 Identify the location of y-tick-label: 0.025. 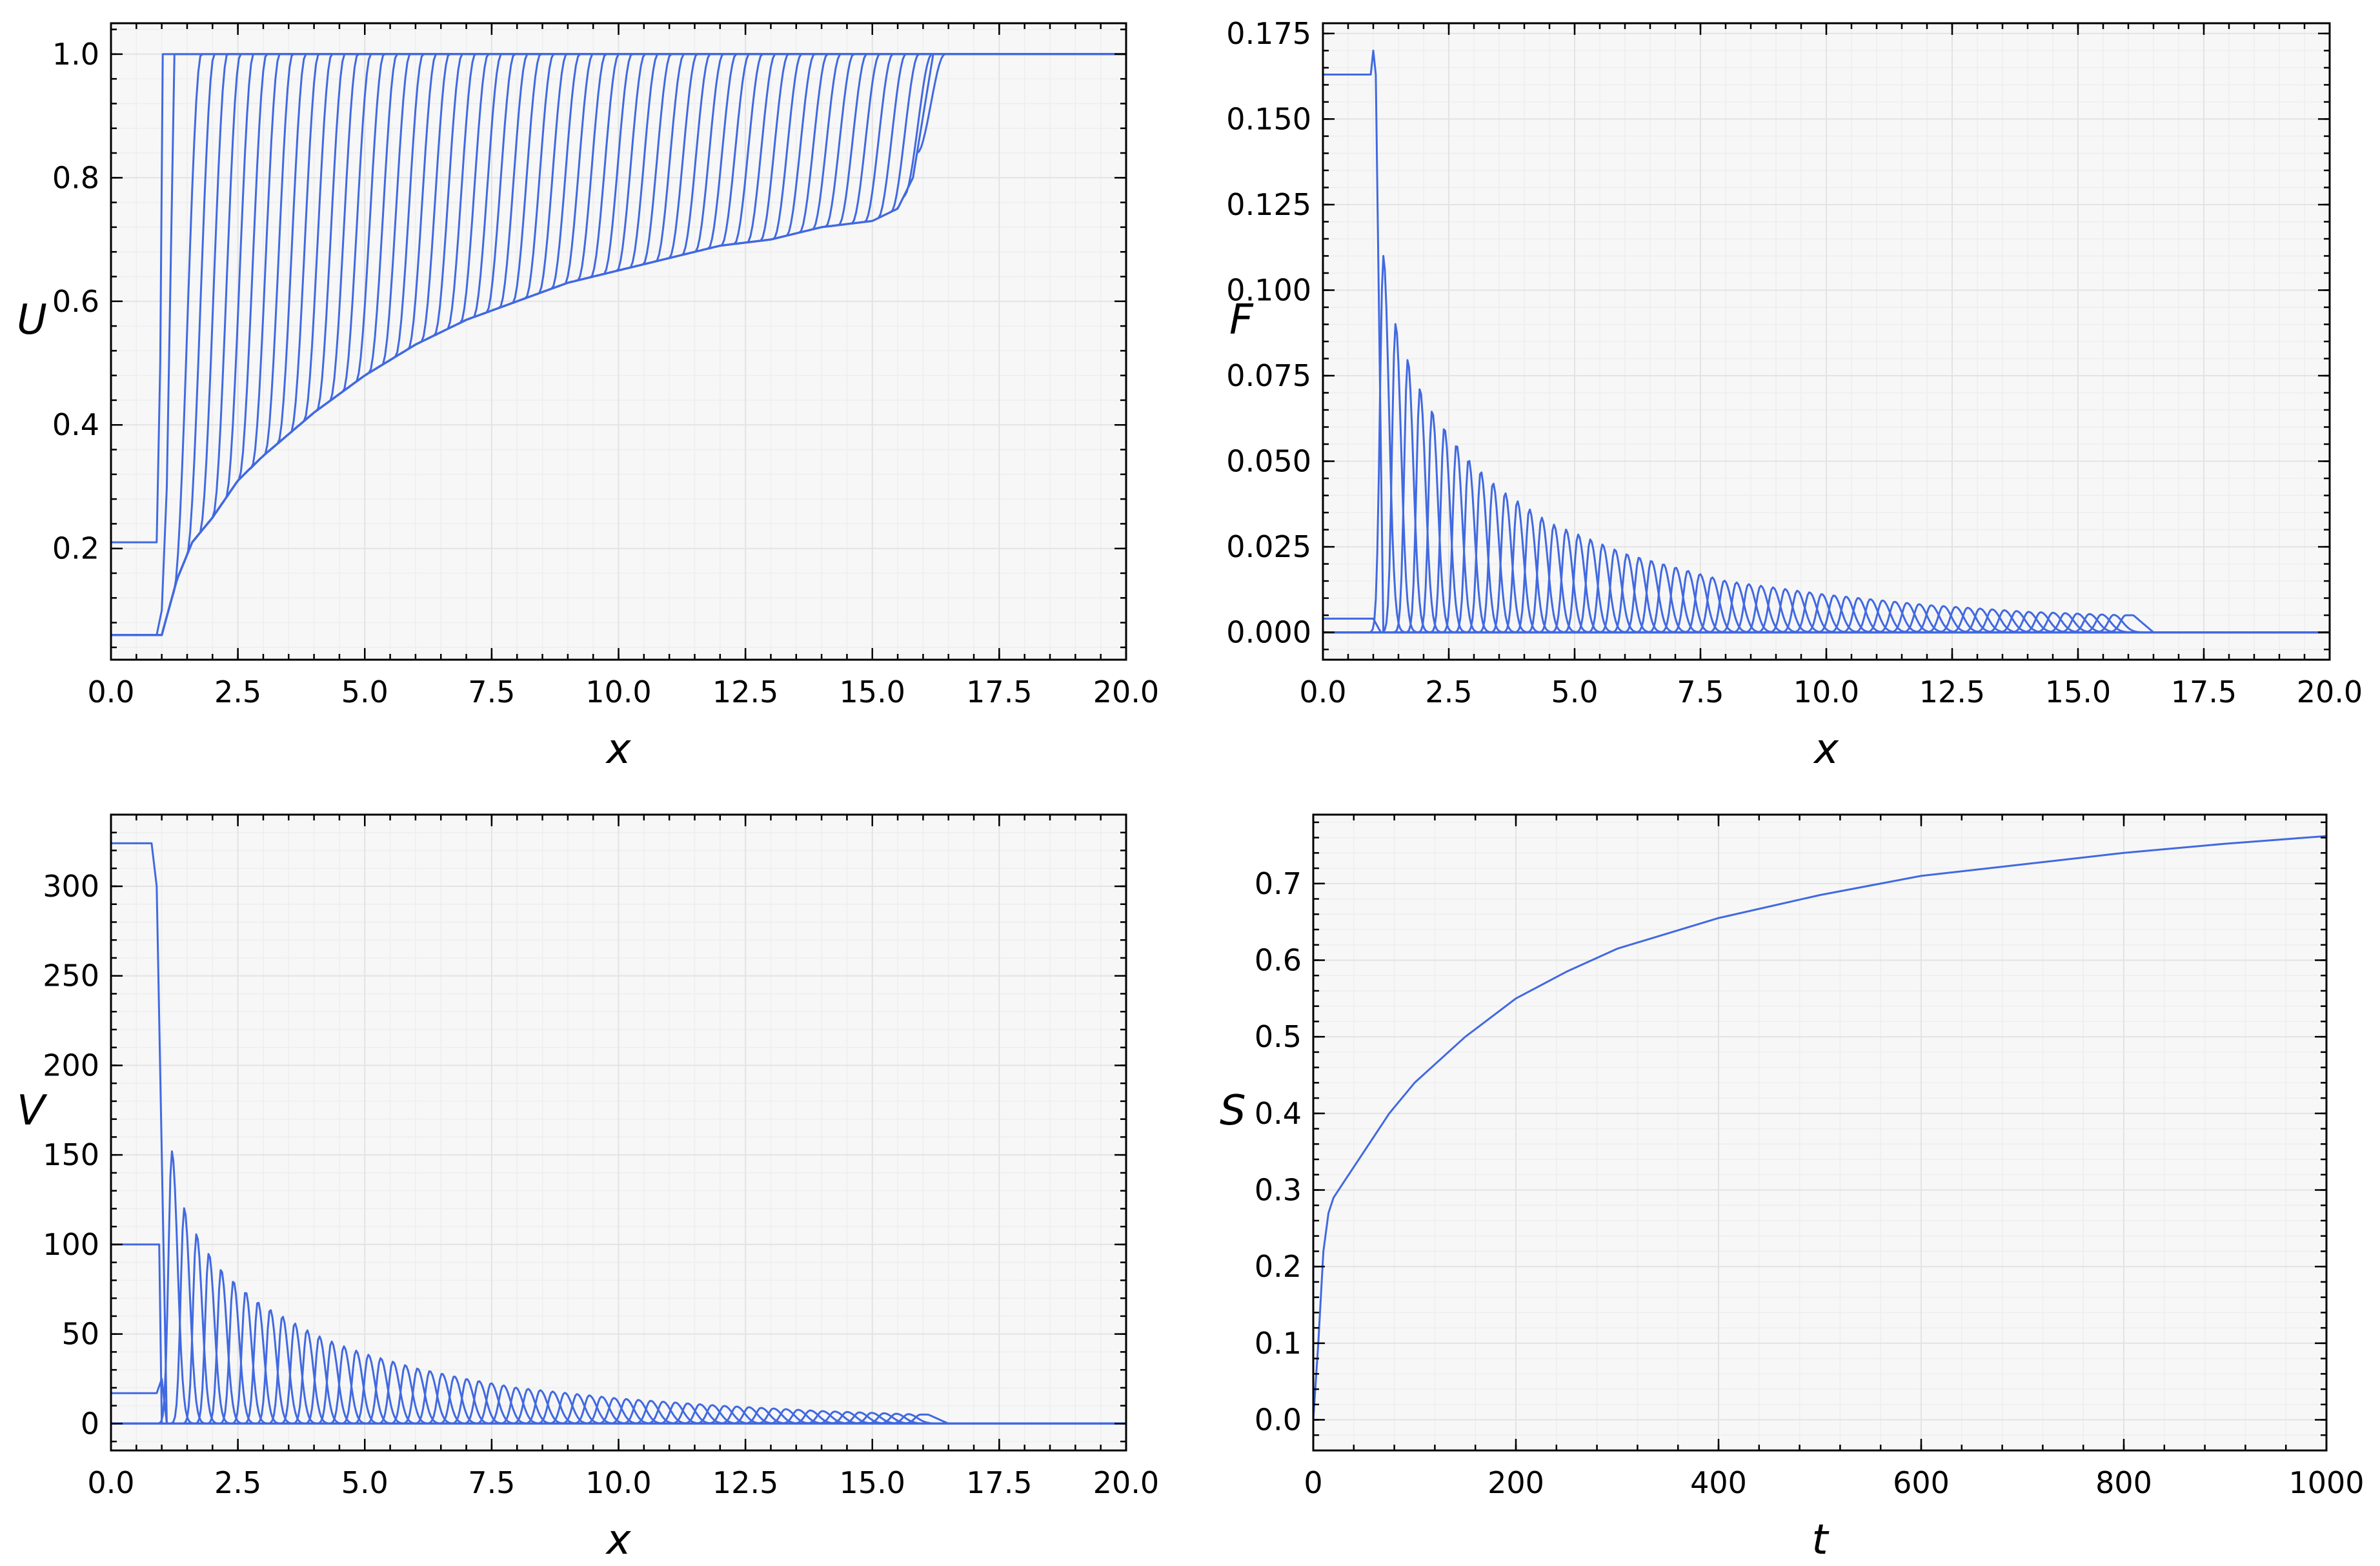
(1268, 546).